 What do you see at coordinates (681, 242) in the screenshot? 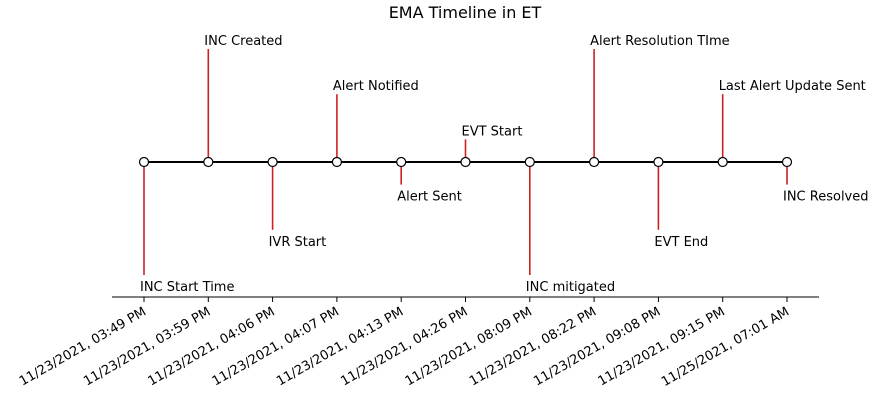
I see `event-label: EVT End` at bounding box center [681, 242].